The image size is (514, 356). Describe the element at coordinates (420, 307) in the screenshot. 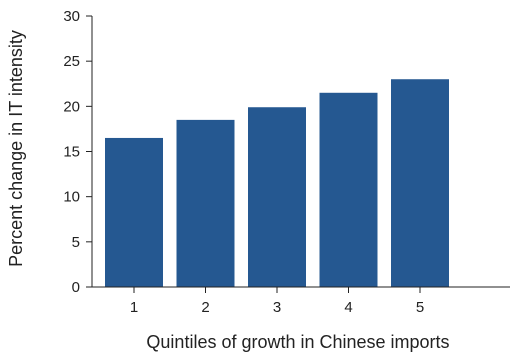

I see `x-tick-label: 5` at that location.